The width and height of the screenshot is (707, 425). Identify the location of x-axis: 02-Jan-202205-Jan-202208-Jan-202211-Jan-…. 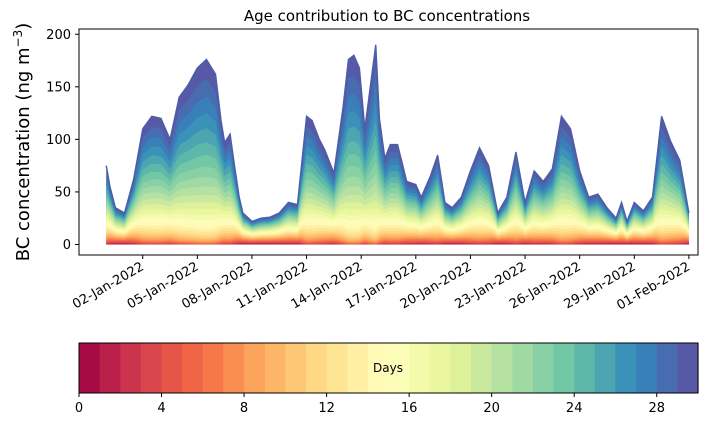
(381, 284).